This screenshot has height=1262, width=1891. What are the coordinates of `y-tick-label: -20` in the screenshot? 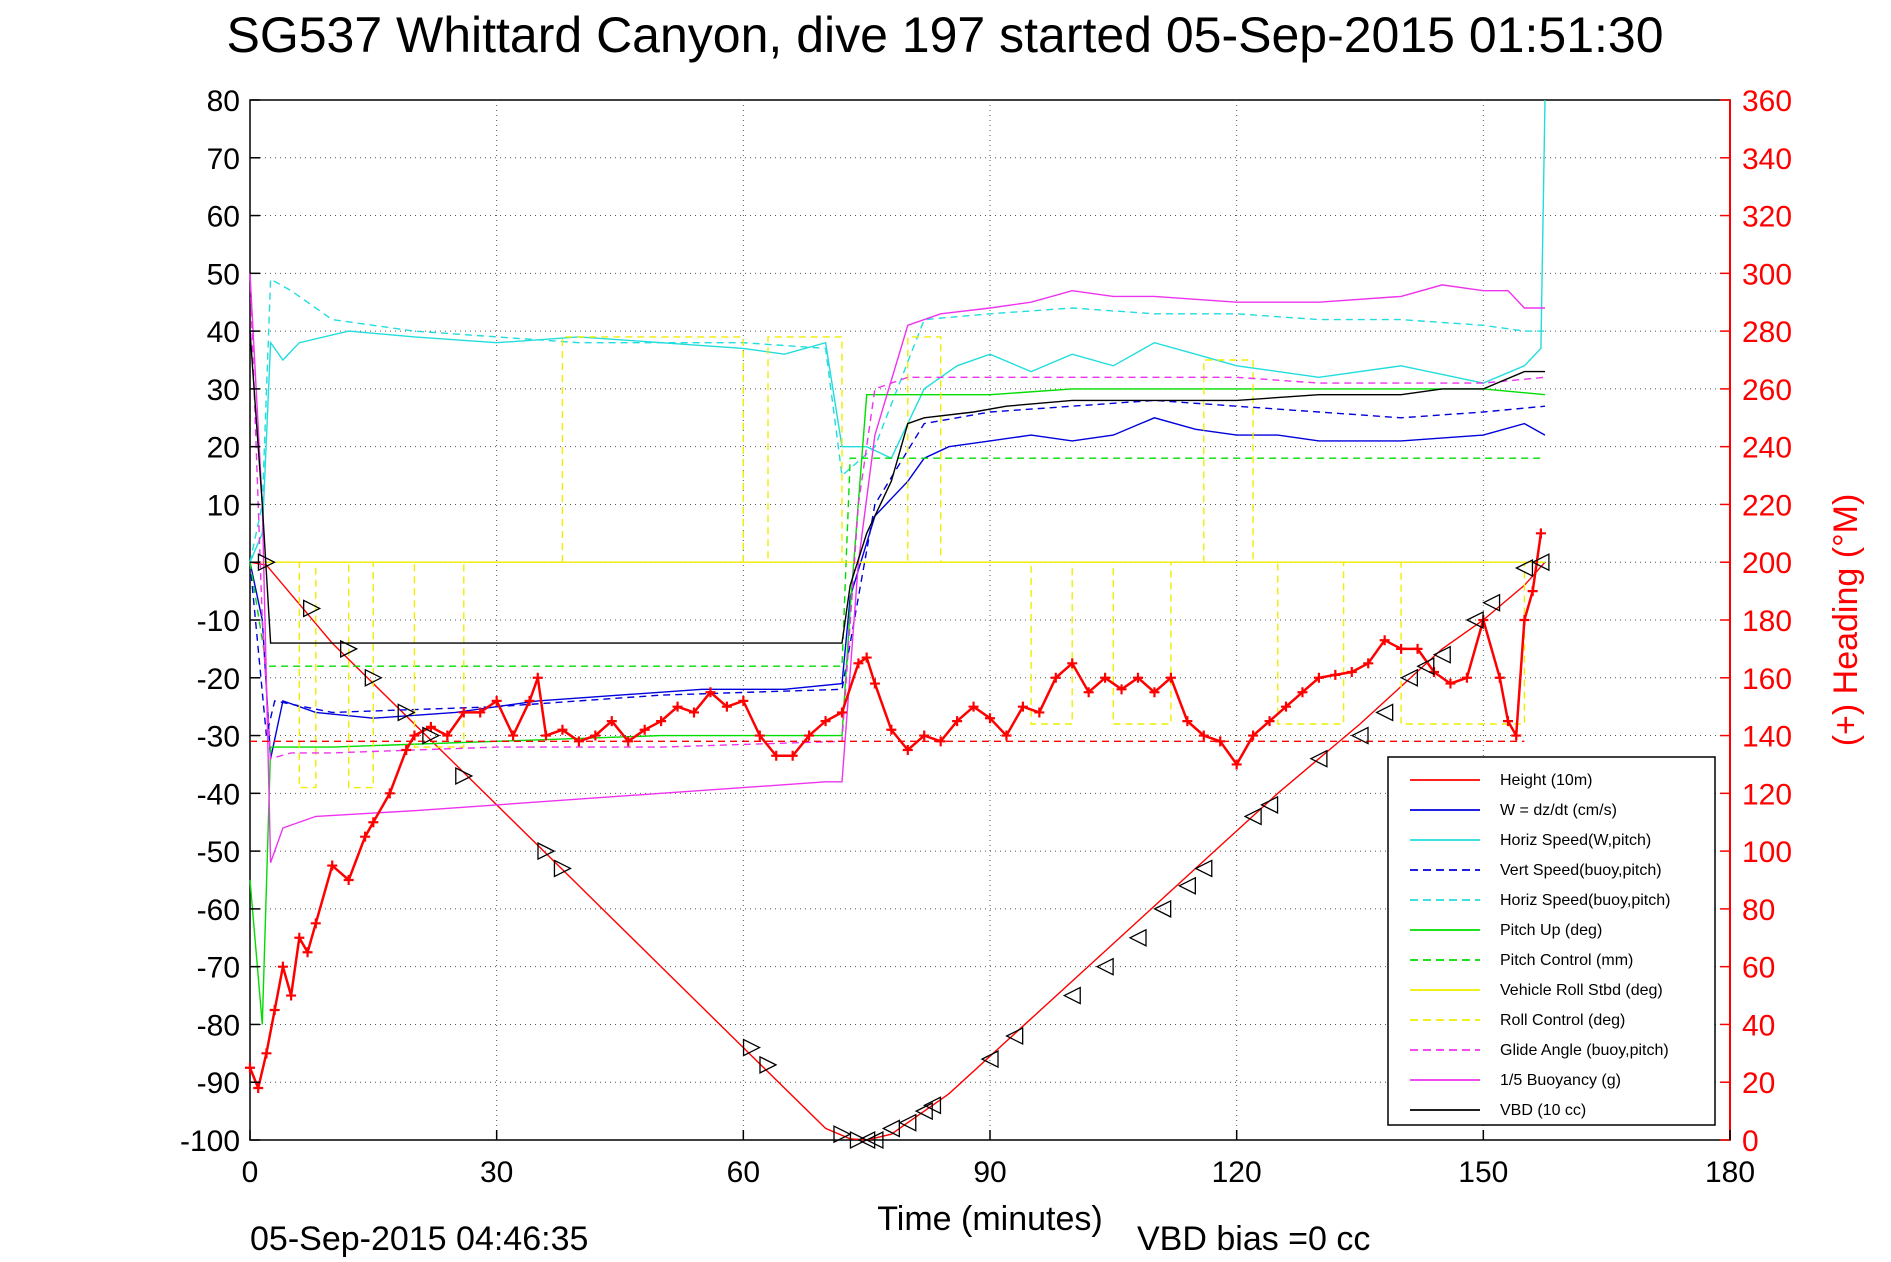 It's located at (218, 679).